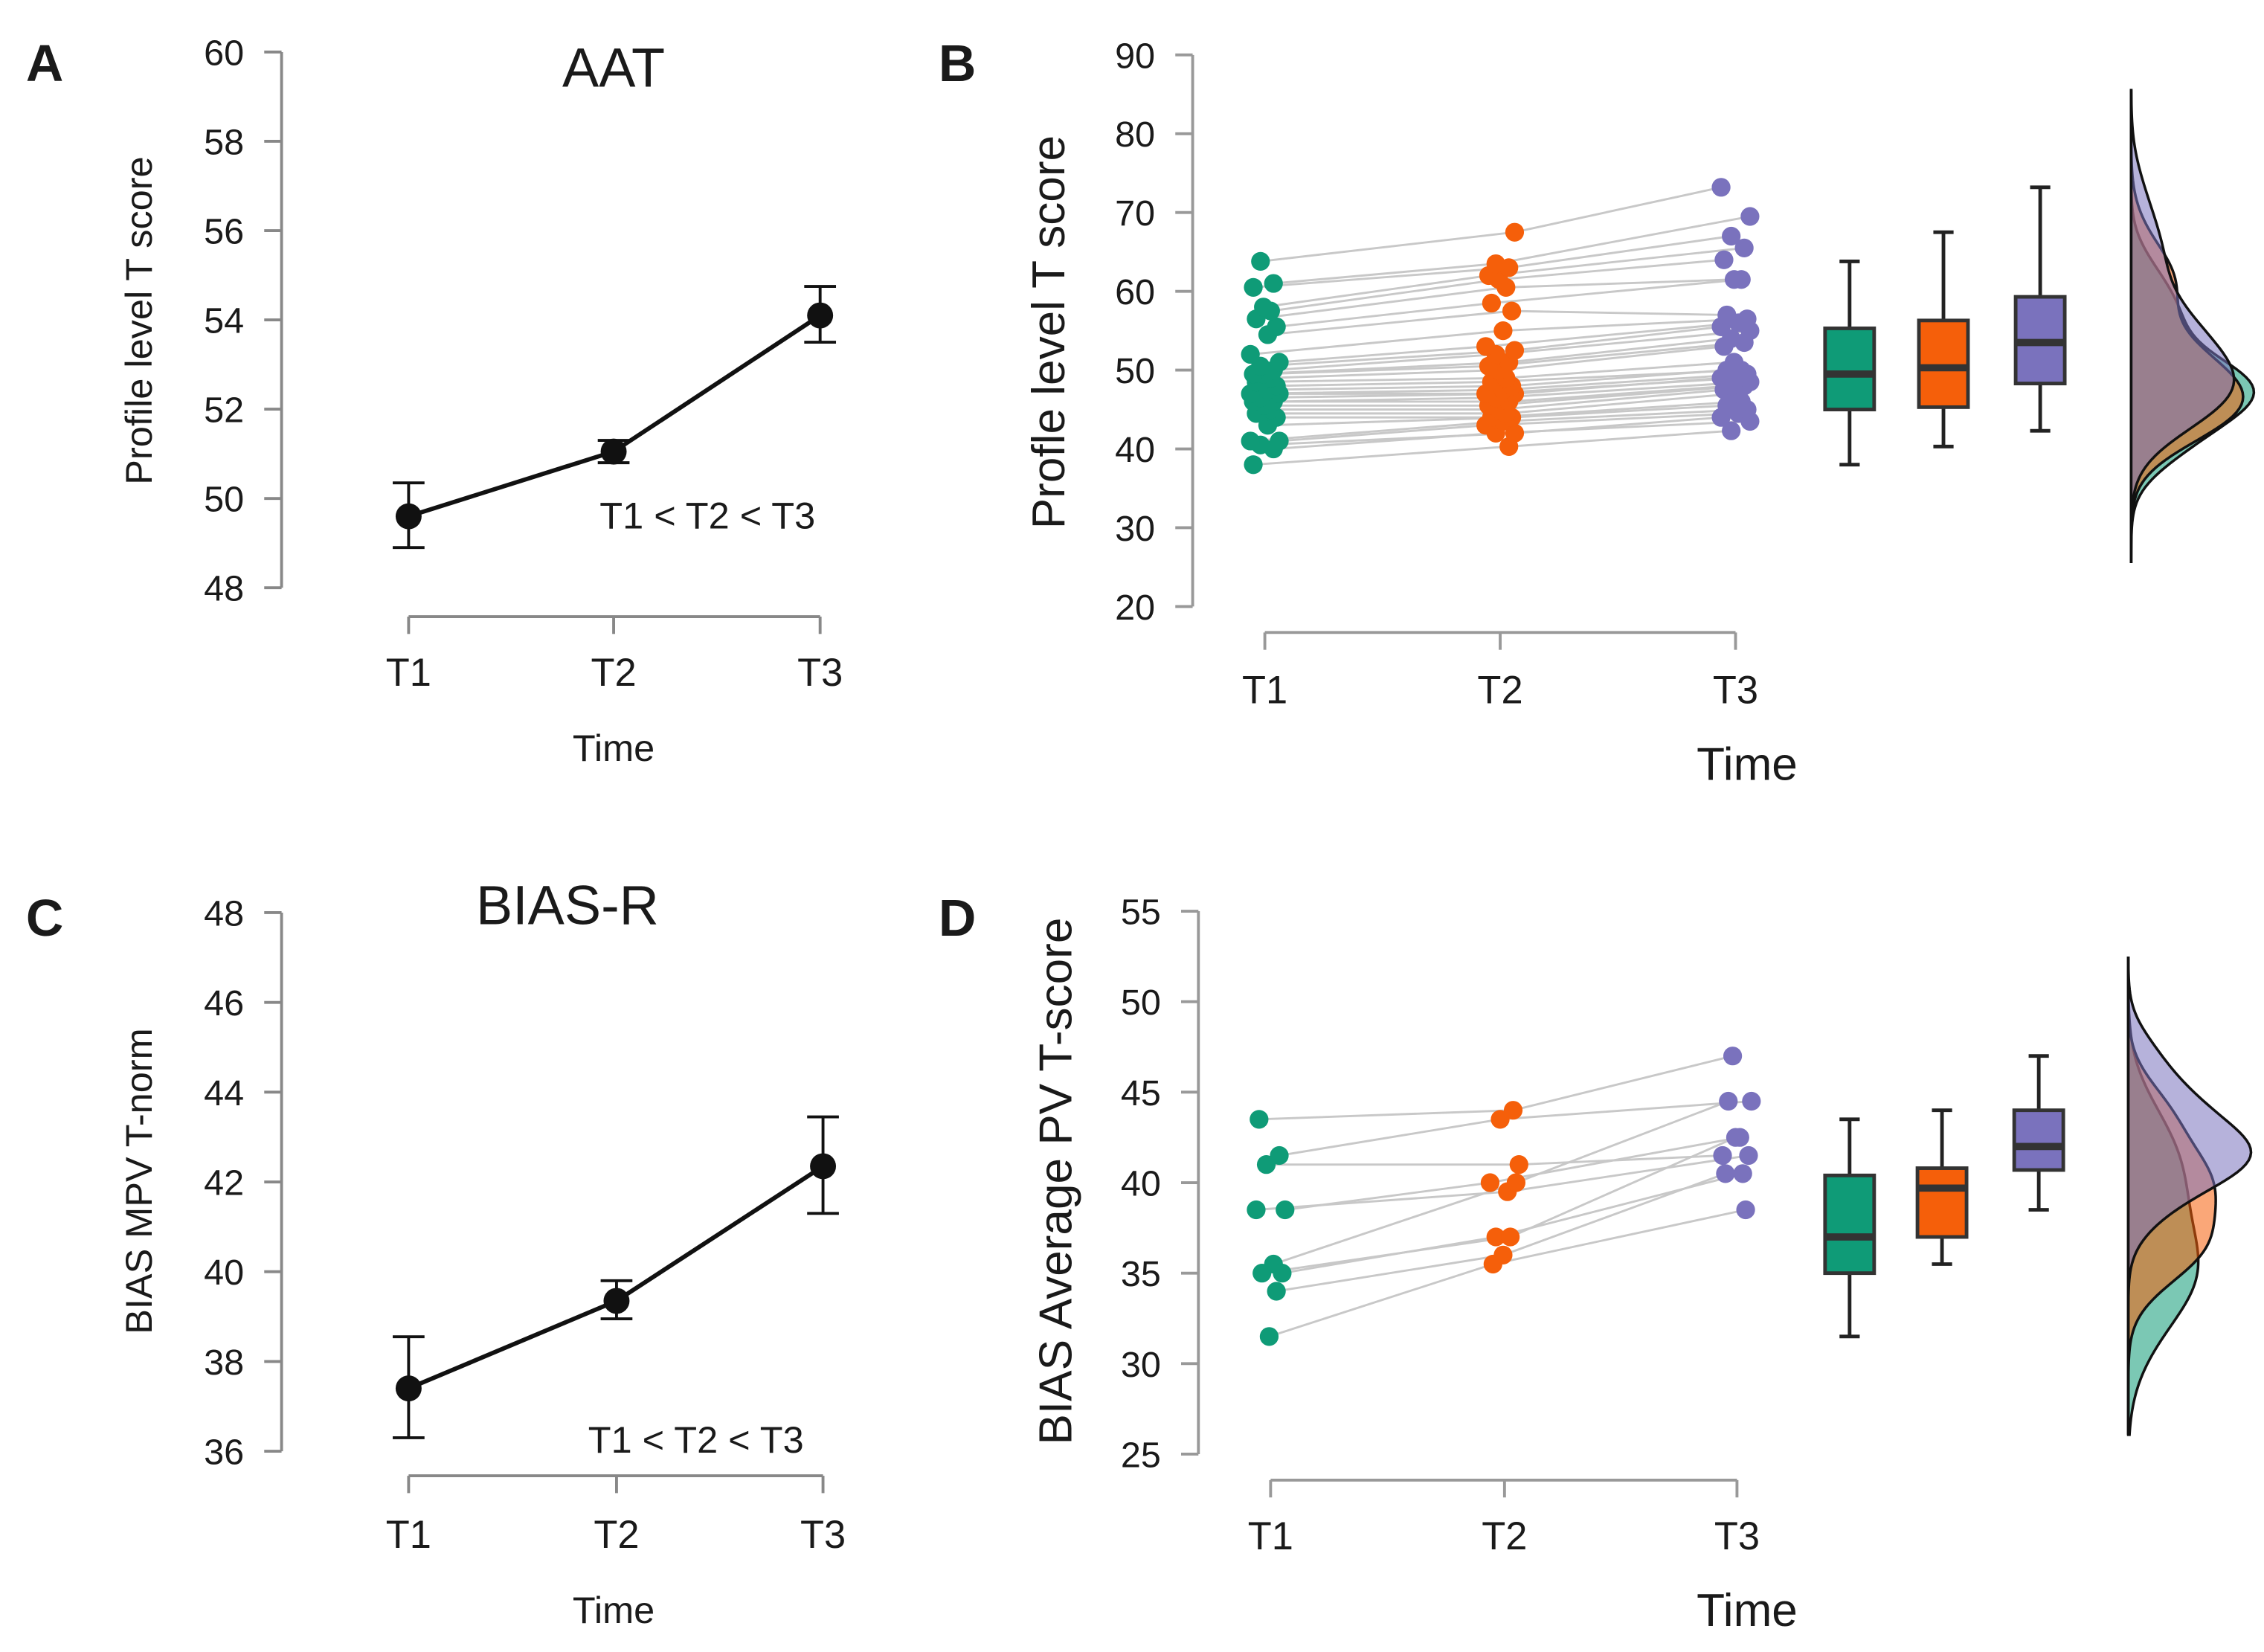 The image size is (2264, 1652). Describe the element at coordinates (224, 1003) in the screenshot. I see `y-tick-label: 46` at that location.